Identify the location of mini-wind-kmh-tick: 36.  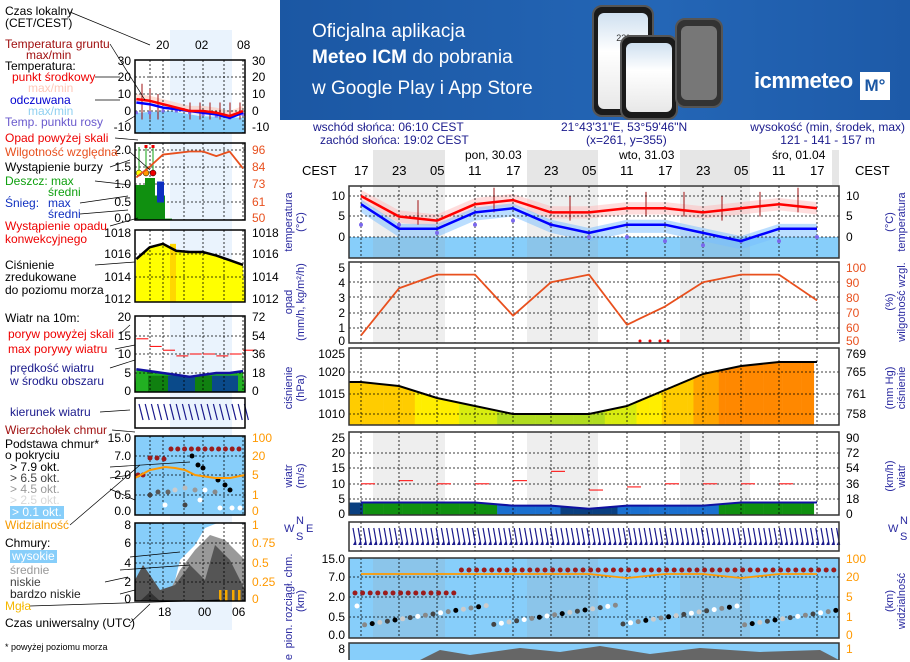
(259, 353).